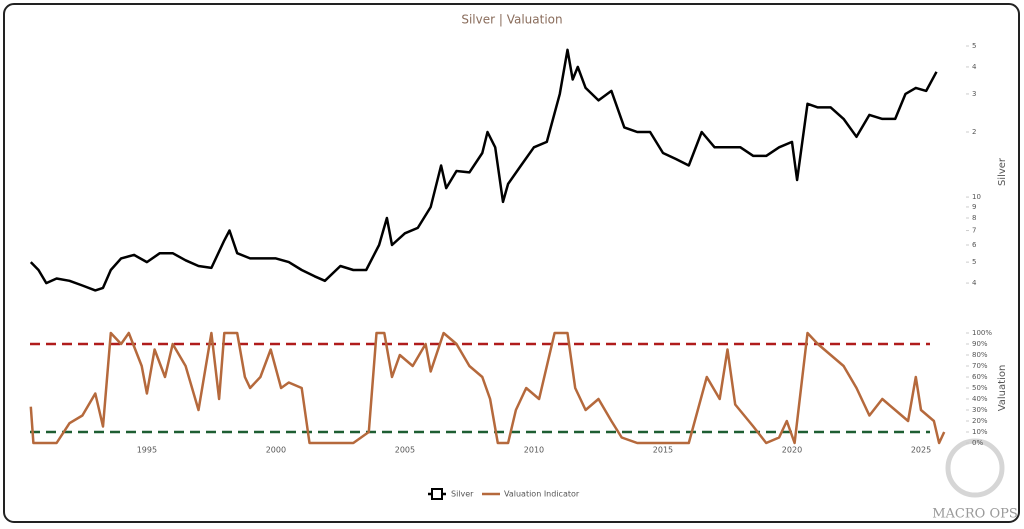 The height and width of the screenshot is (529, 1024). Describe the element at coordinates (980, 399) in the screenshot. I see `y-tick-label: 40%` at that location.